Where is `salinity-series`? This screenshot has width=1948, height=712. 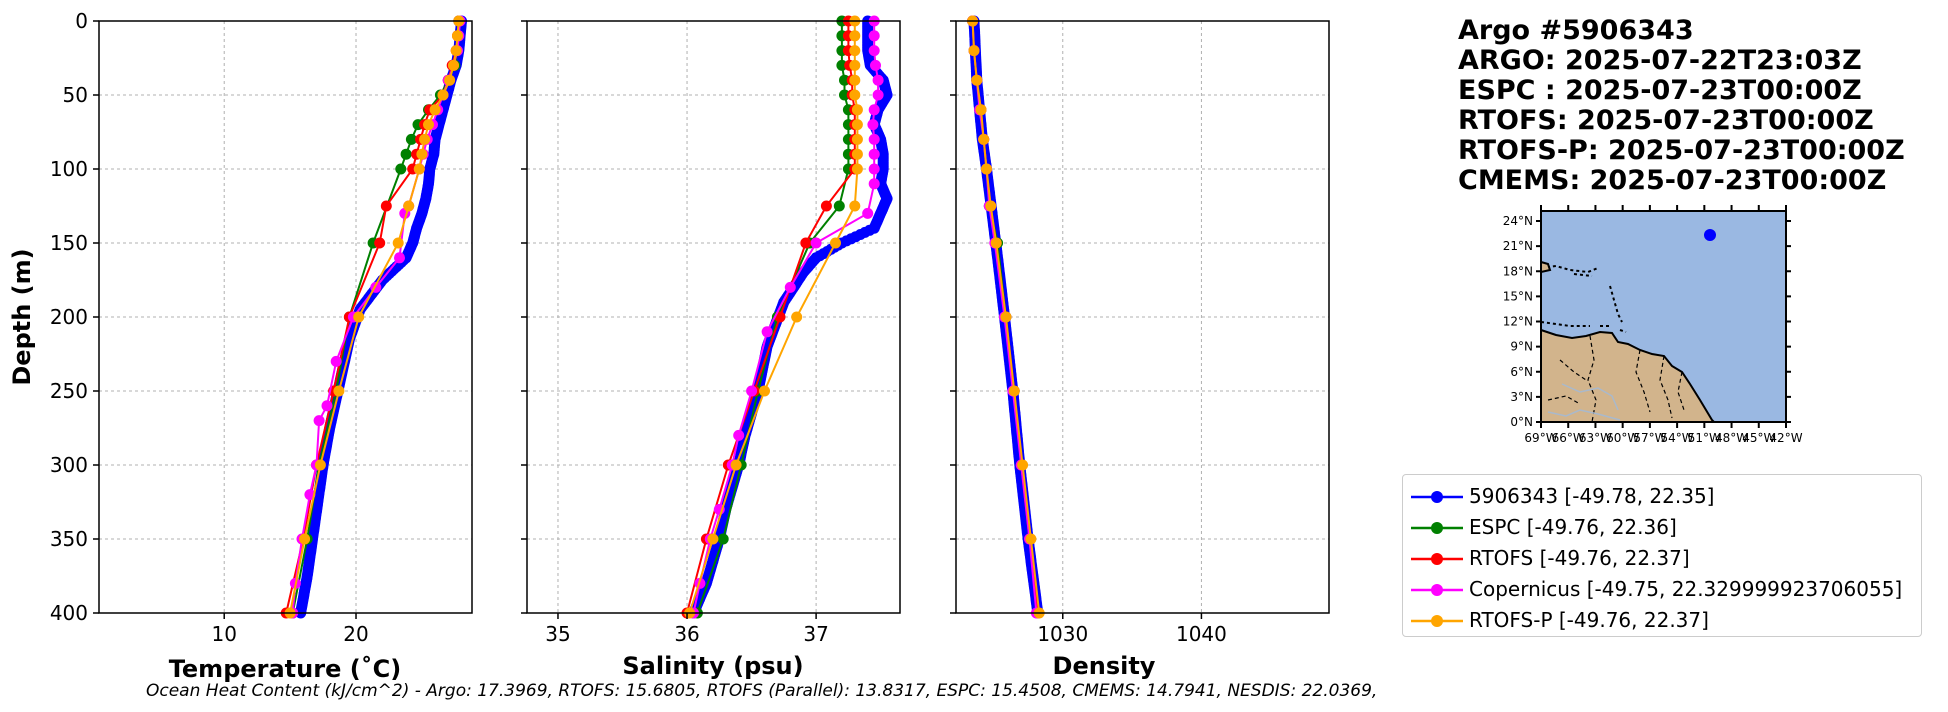
salinity-series is located at coordinates (787, 317).